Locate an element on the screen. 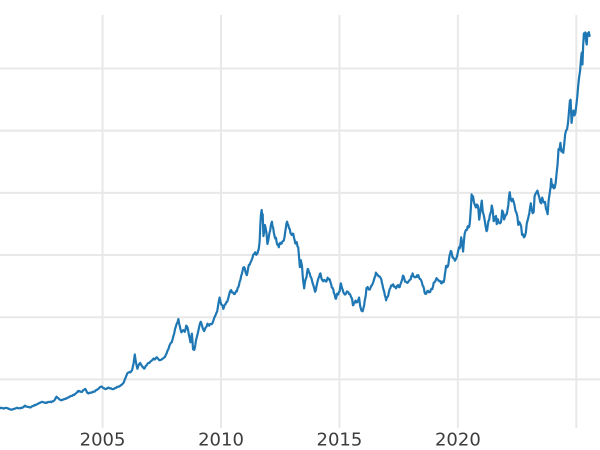  x-tick-label-2020: 2020 is located at coordinates (458, 440).